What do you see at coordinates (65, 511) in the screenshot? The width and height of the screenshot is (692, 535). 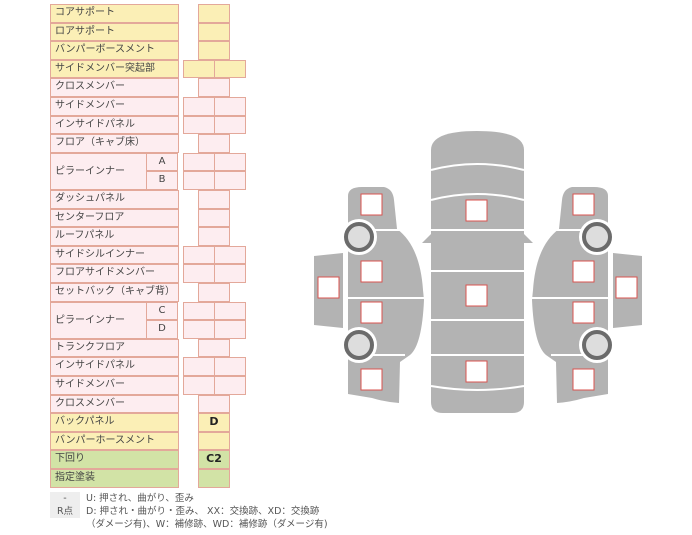 I see `legend-key: R点` at bounding box center [65, 511].